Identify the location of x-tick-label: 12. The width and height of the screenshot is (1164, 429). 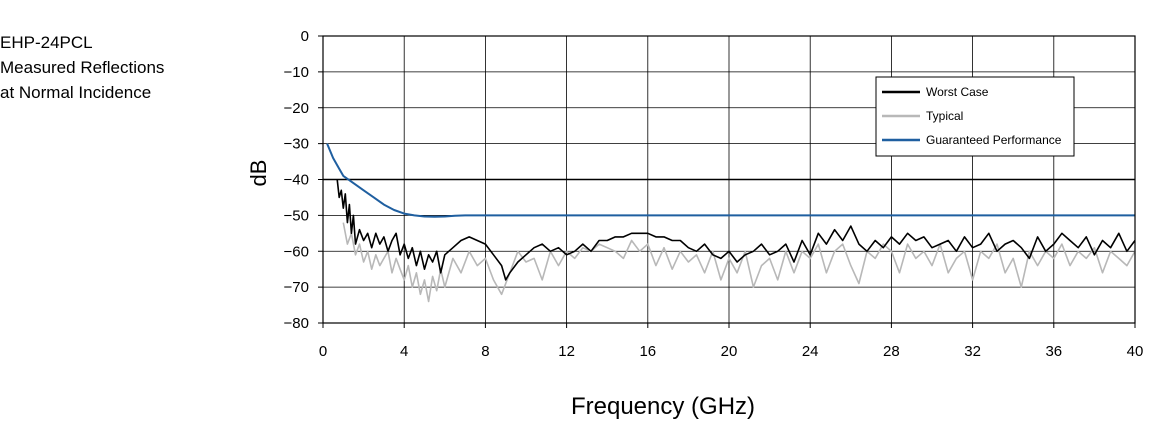
(566, 351).